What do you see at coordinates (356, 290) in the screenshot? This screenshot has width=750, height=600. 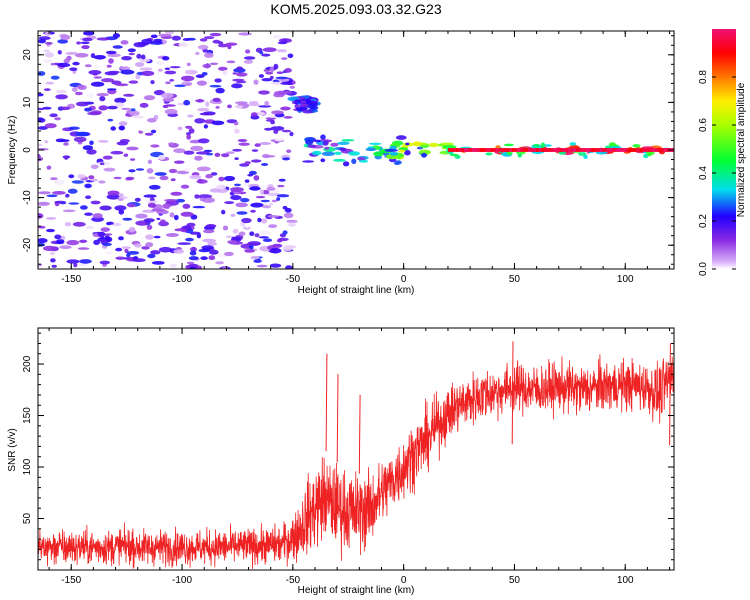 I see `heatmap-x-axis-label: Height of straight line (km)` at bounding box center [356, 290].